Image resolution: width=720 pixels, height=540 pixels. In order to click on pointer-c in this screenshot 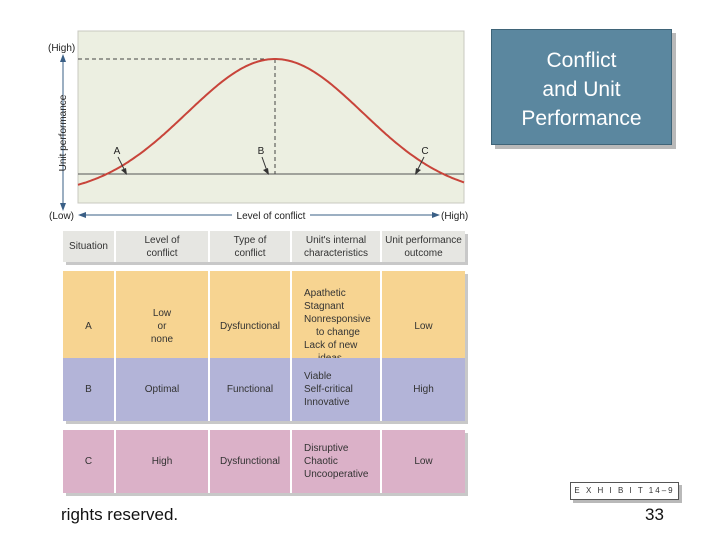, I will do `click(420, 164)`.